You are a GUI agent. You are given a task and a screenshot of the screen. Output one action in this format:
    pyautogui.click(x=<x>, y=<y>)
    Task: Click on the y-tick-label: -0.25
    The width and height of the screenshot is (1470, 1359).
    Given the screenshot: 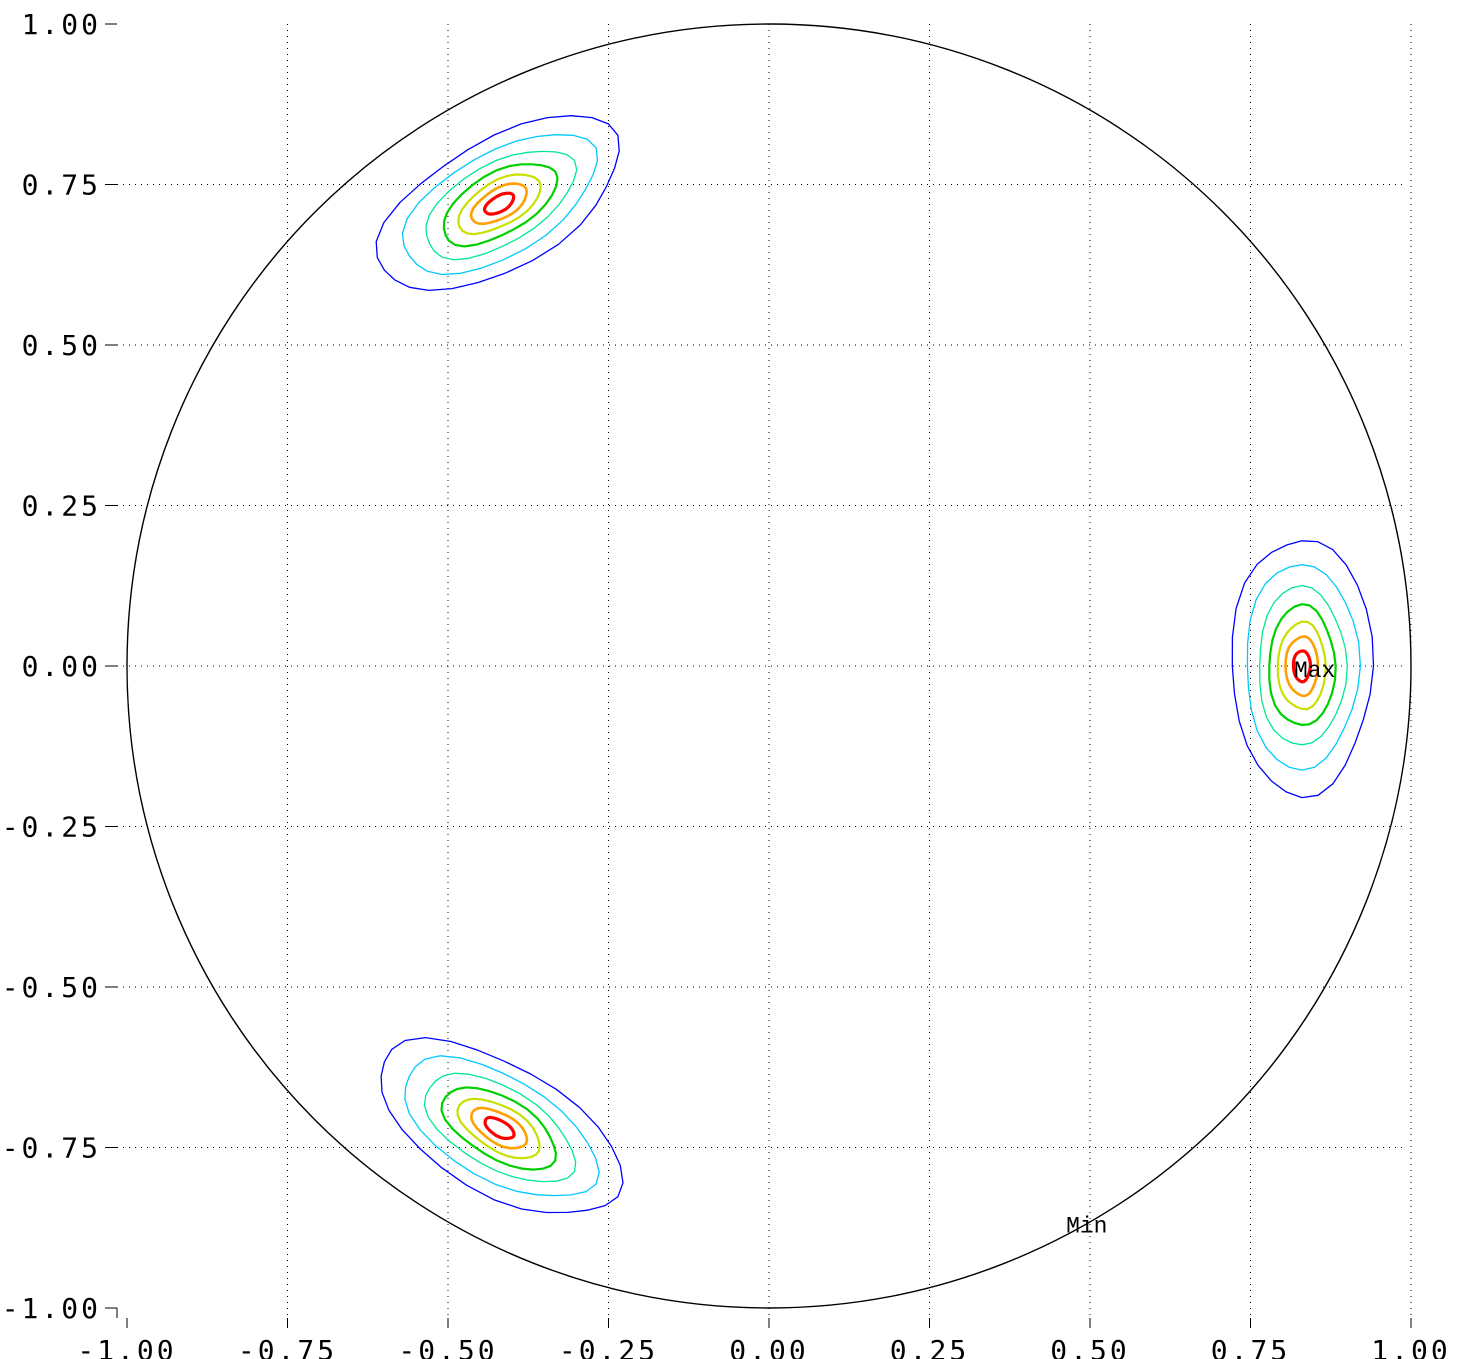 What is the action you would take?
    pyautogui.click(x=51, y=827)
    